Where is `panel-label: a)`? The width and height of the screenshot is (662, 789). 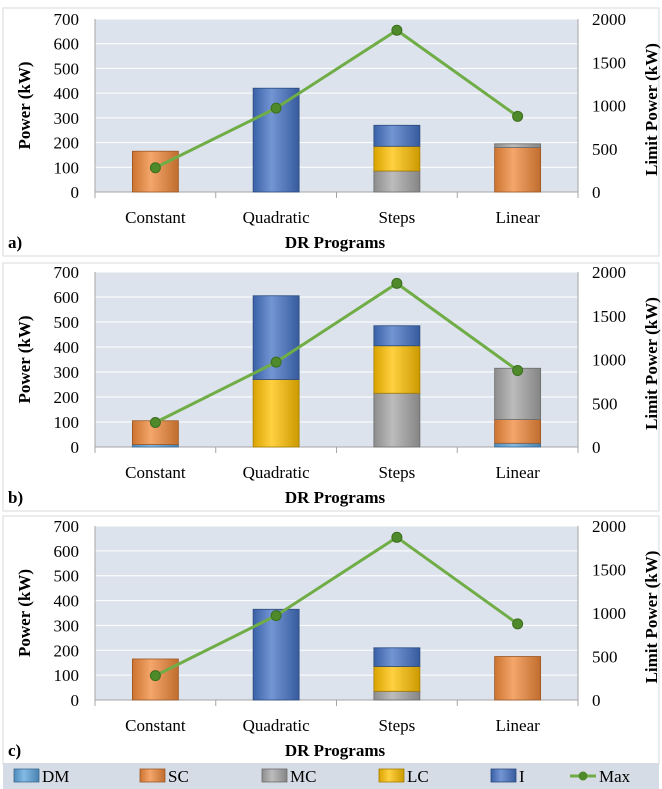 panel-label: a) is located at coordinates (15, 242).